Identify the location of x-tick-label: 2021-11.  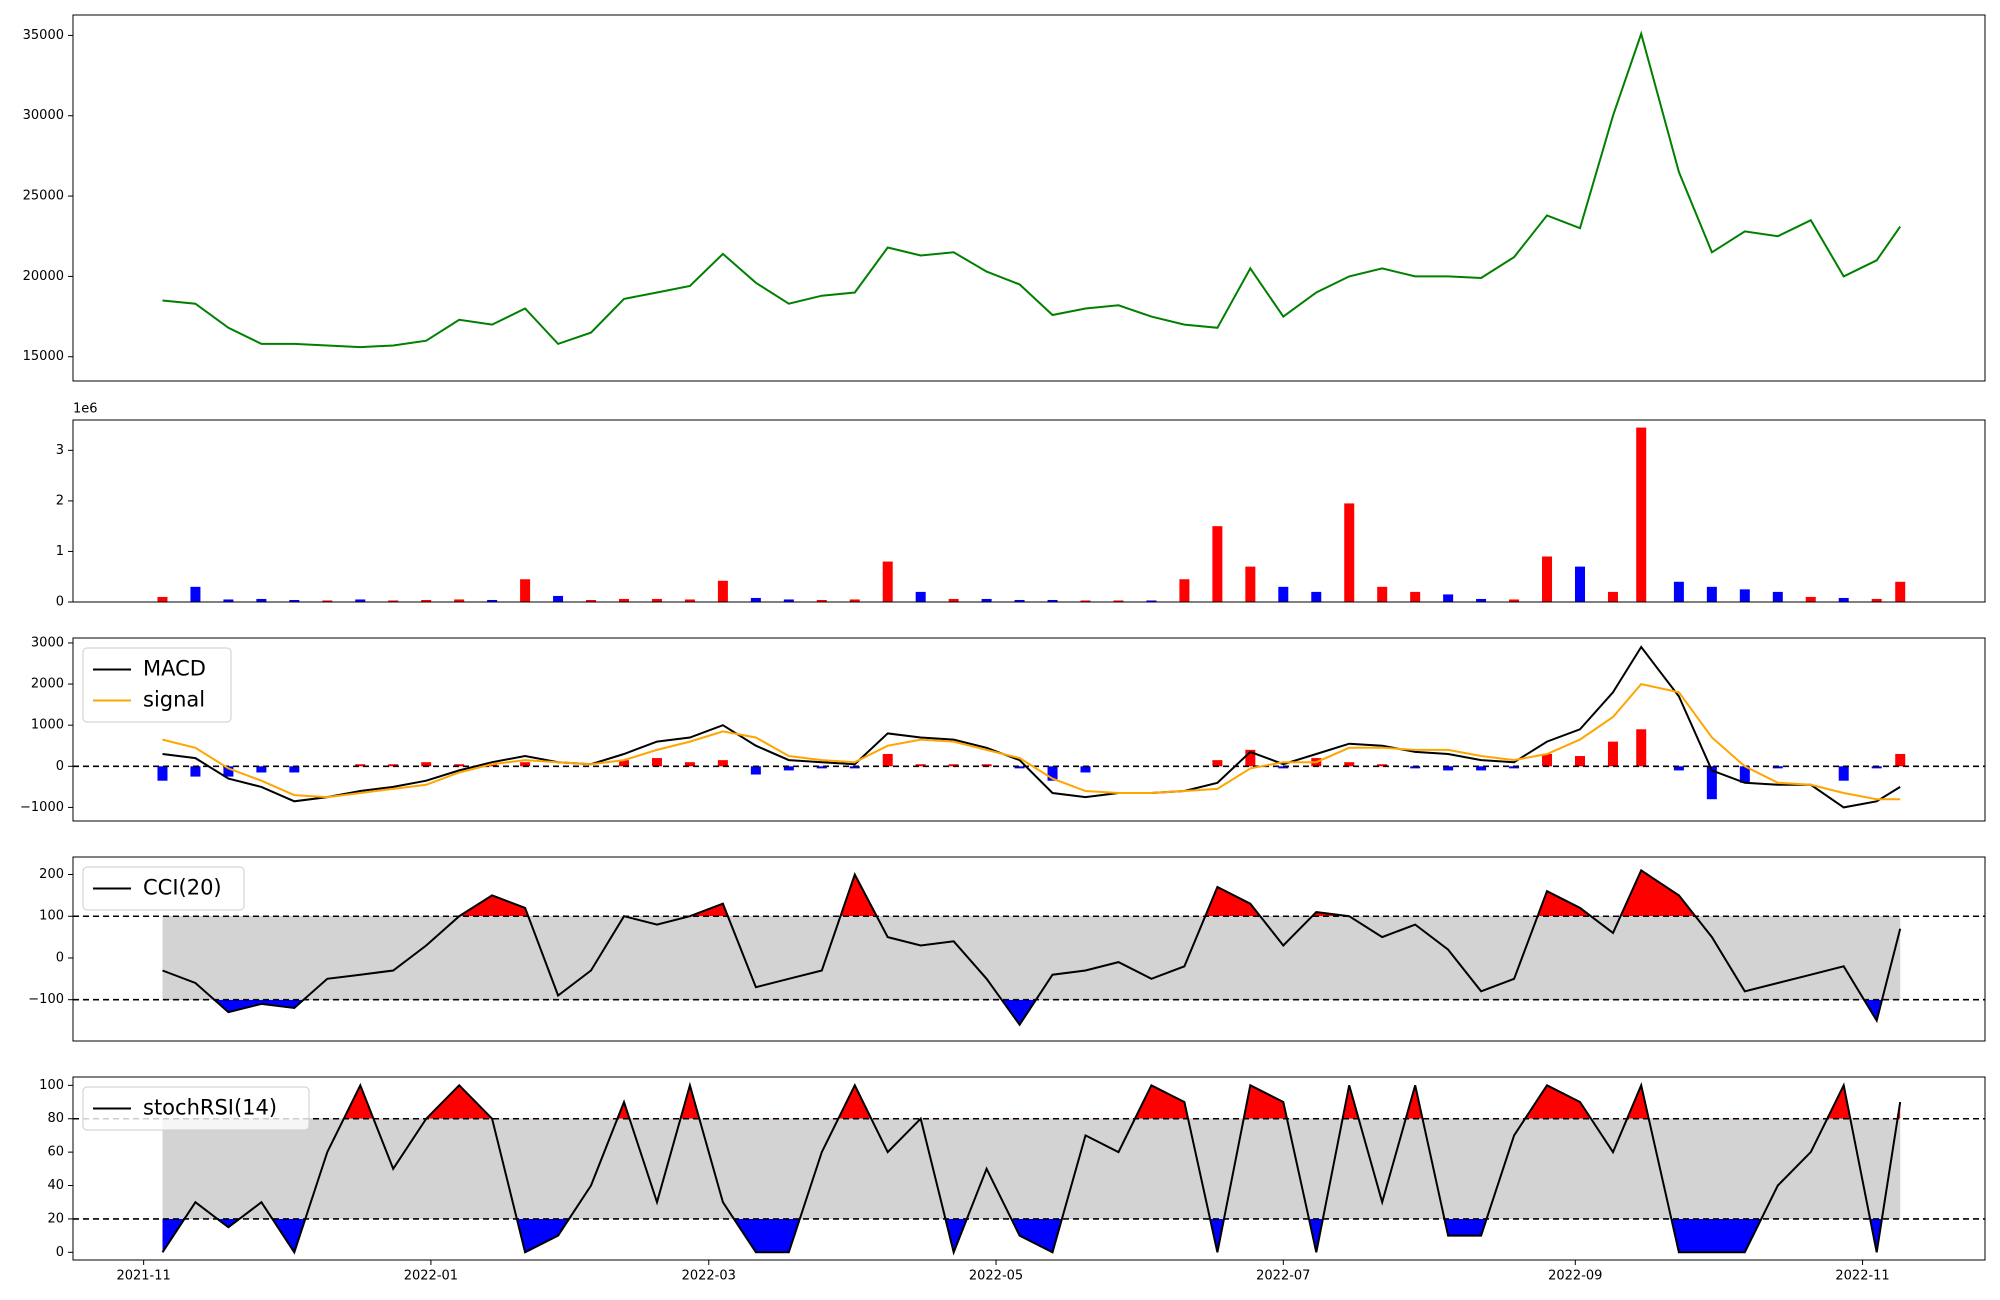
(143, 1276).